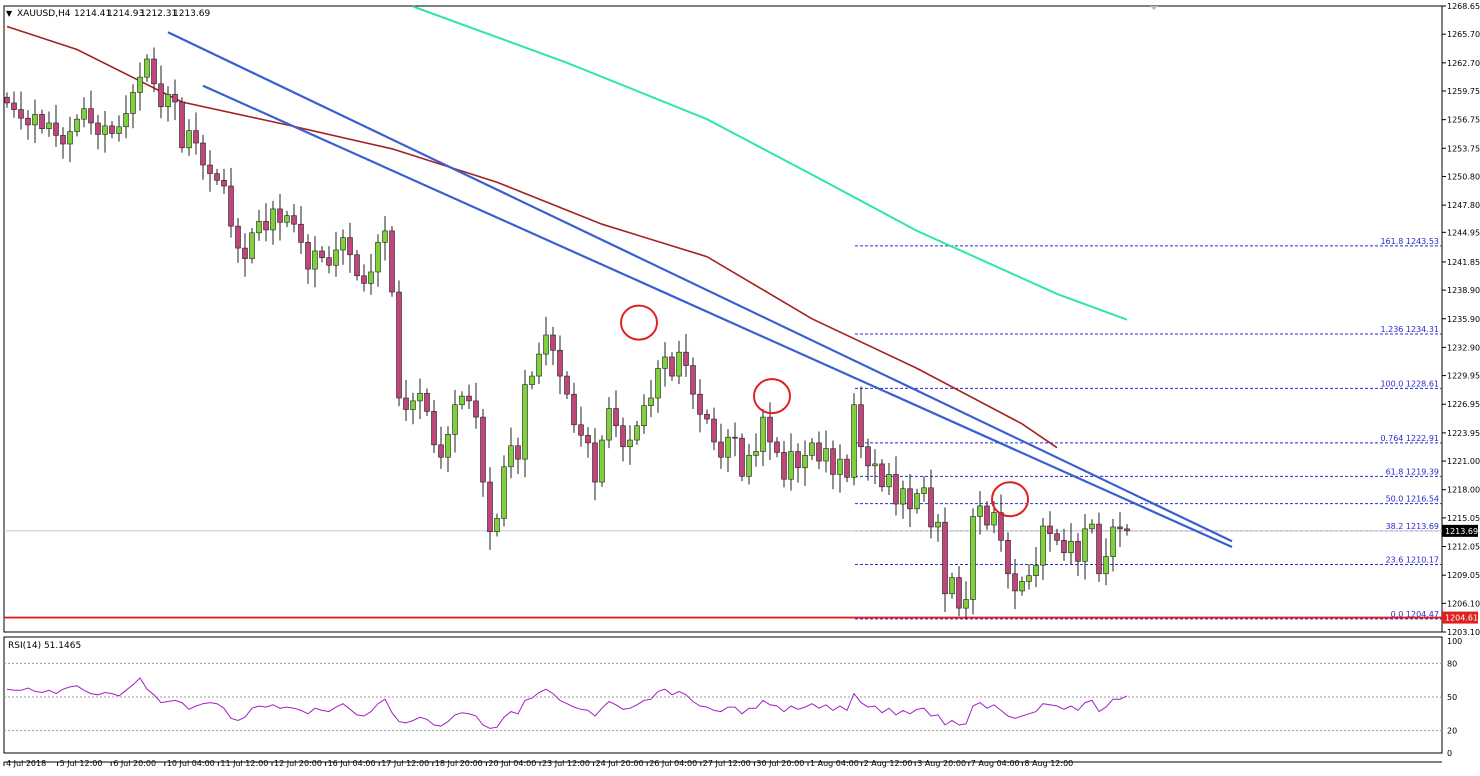  I want to click on time-tick-label: 1 Aug 04:00, so click(834, 763).